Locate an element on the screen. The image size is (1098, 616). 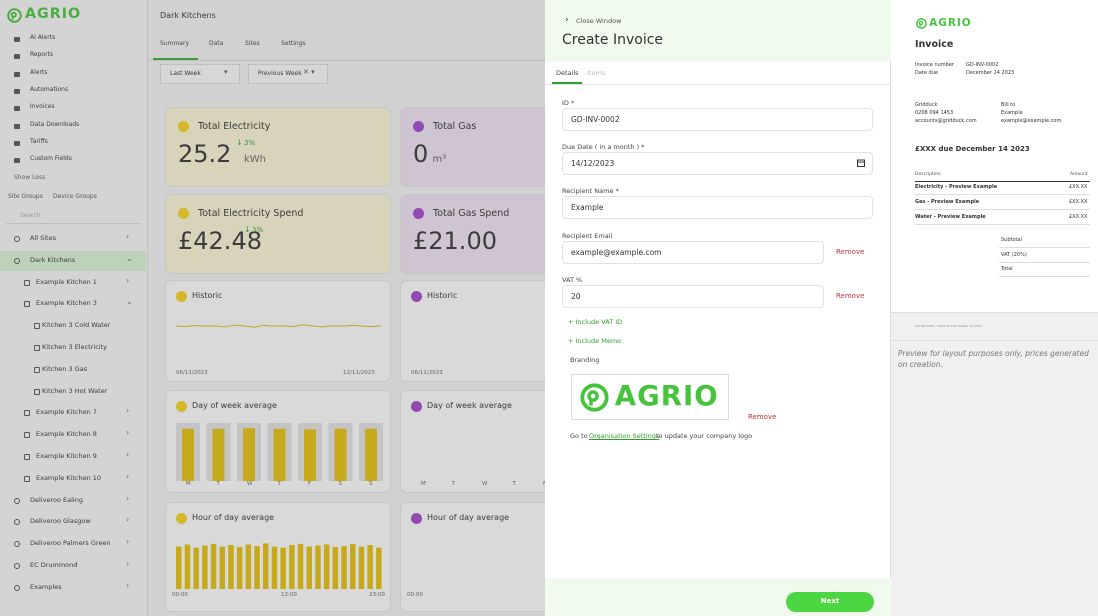
card-title: Hour of day average is located at coordinates (468, 517).